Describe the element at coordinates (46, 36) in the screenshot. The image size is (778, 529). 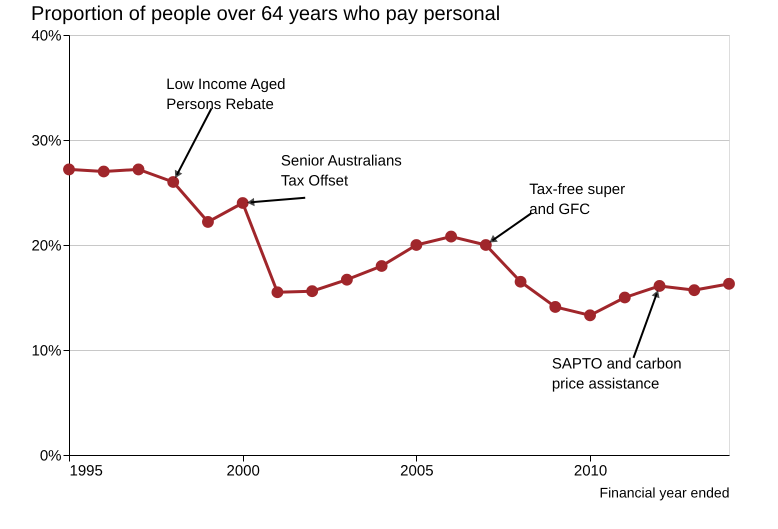
I see `y-tick-label: 40%` at that location.